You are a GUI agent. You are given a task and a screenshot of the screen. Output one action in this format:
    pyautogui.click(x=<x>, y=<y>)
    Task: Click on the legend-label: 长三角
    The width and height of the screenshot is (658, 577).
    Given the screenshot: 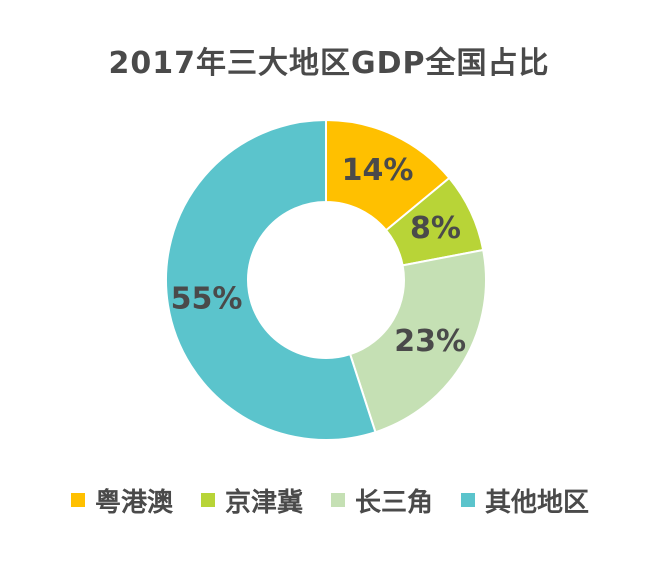 What is the action you would take?
    pyautogui.click(x=394, y=502)
    